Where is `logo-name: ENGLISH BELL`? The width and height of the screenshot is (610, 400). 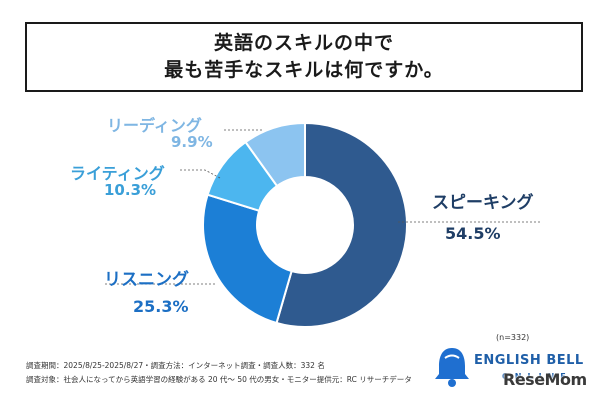 logo-name: ENGLISH BELL is located at coordinates (529, 360).